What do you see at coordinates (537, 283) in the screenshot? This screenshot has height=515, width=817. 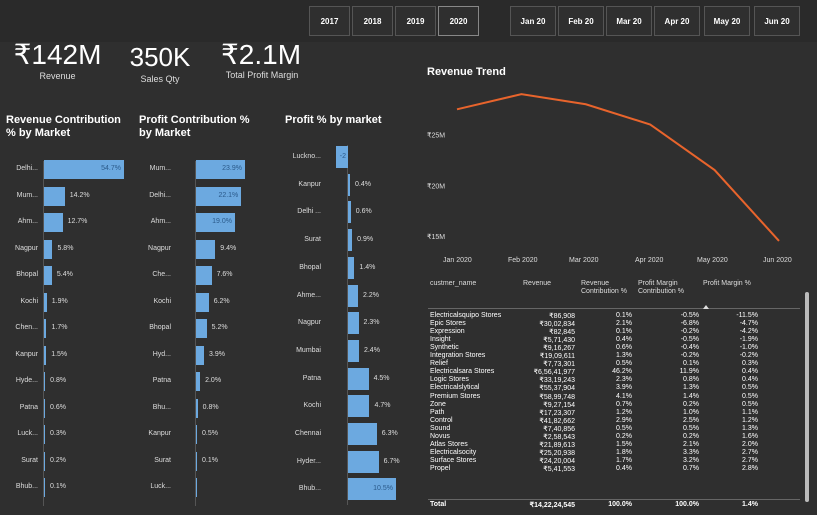 I see `table-header-1: Revenue` at bounding box center [537, 283].